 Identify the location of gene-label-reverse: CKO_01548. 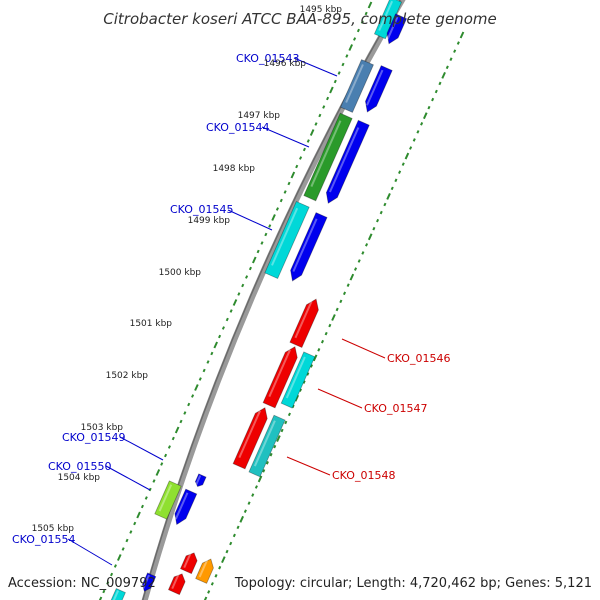
(363, 475).